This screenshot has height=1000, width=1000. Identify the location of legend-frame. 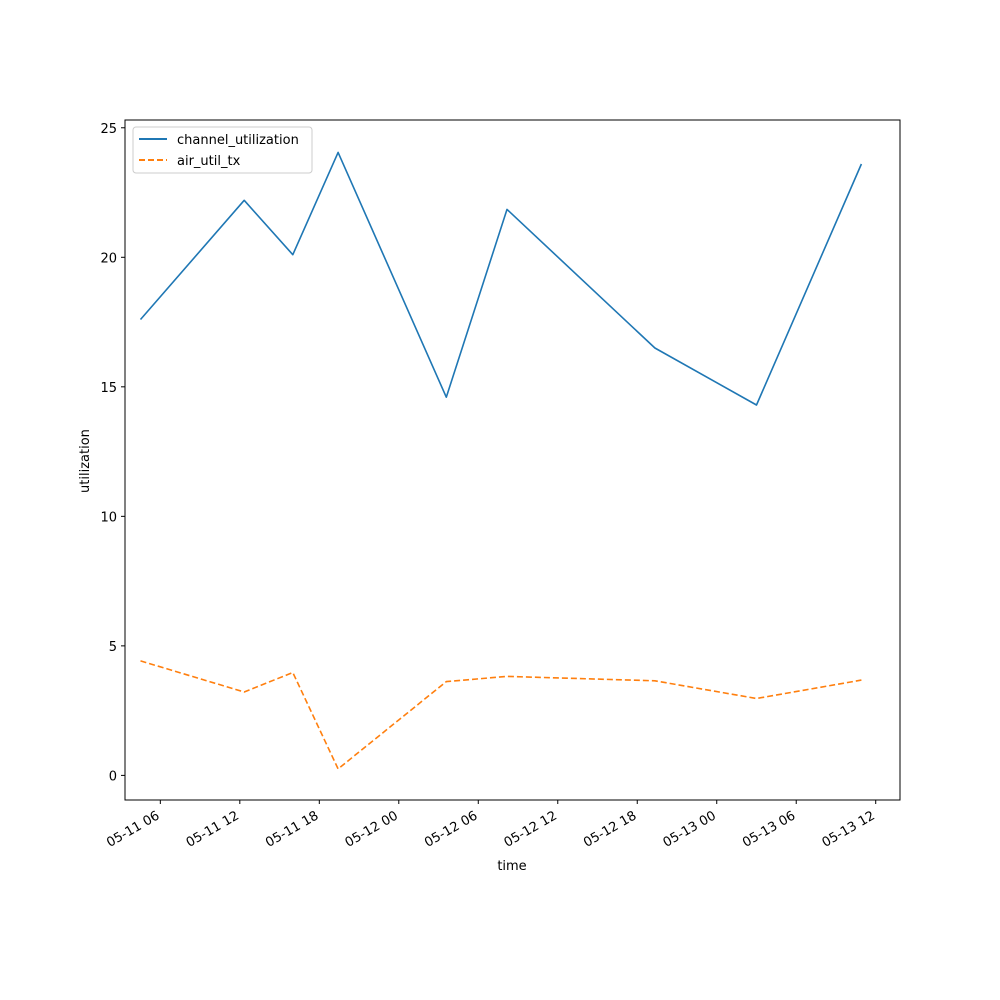
(222, 150).